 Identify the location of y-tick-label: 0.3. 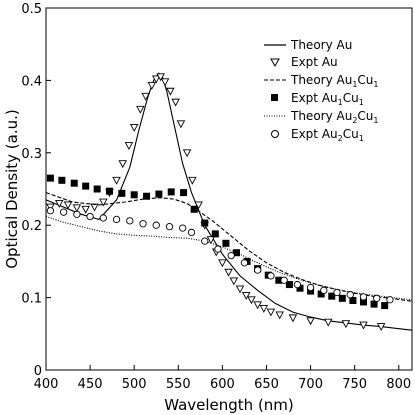
(31, 154).